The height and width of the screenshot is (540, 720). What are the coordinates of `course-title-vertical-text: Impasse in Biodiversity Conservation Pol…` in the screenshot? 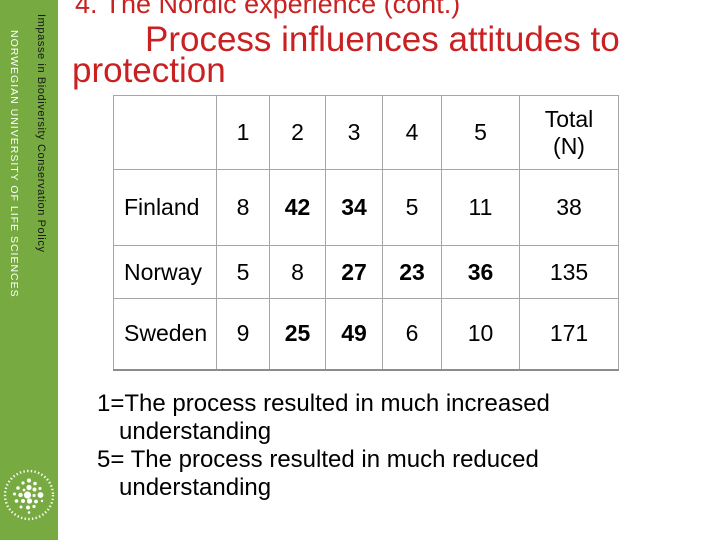 It's located at (41, 133).